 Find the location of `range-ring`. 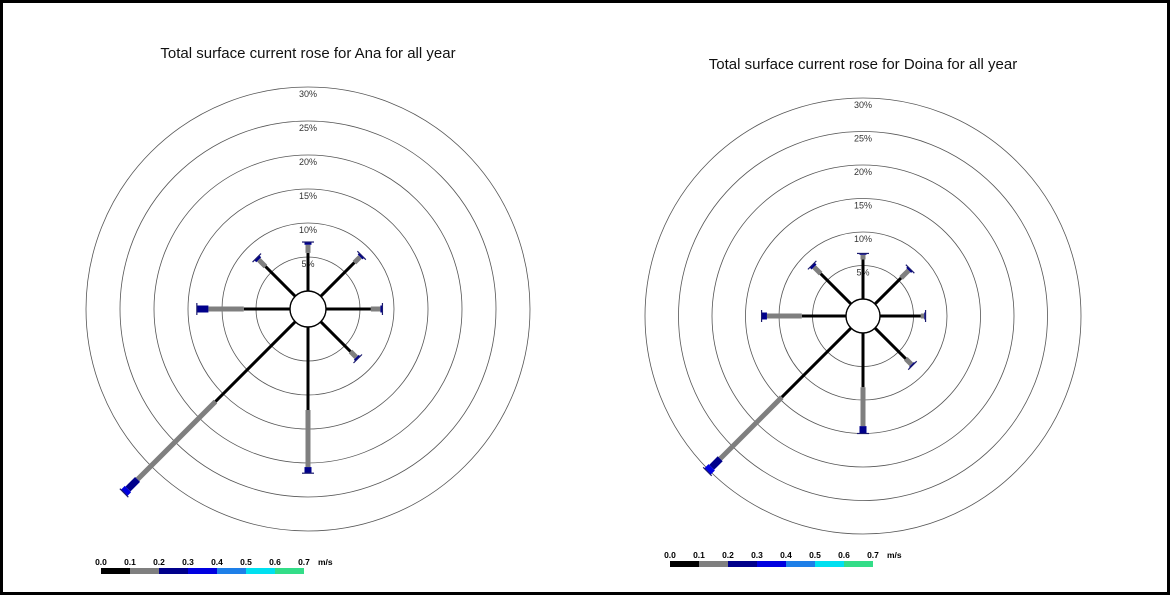

range-ring is located at coordinates (863, 316).